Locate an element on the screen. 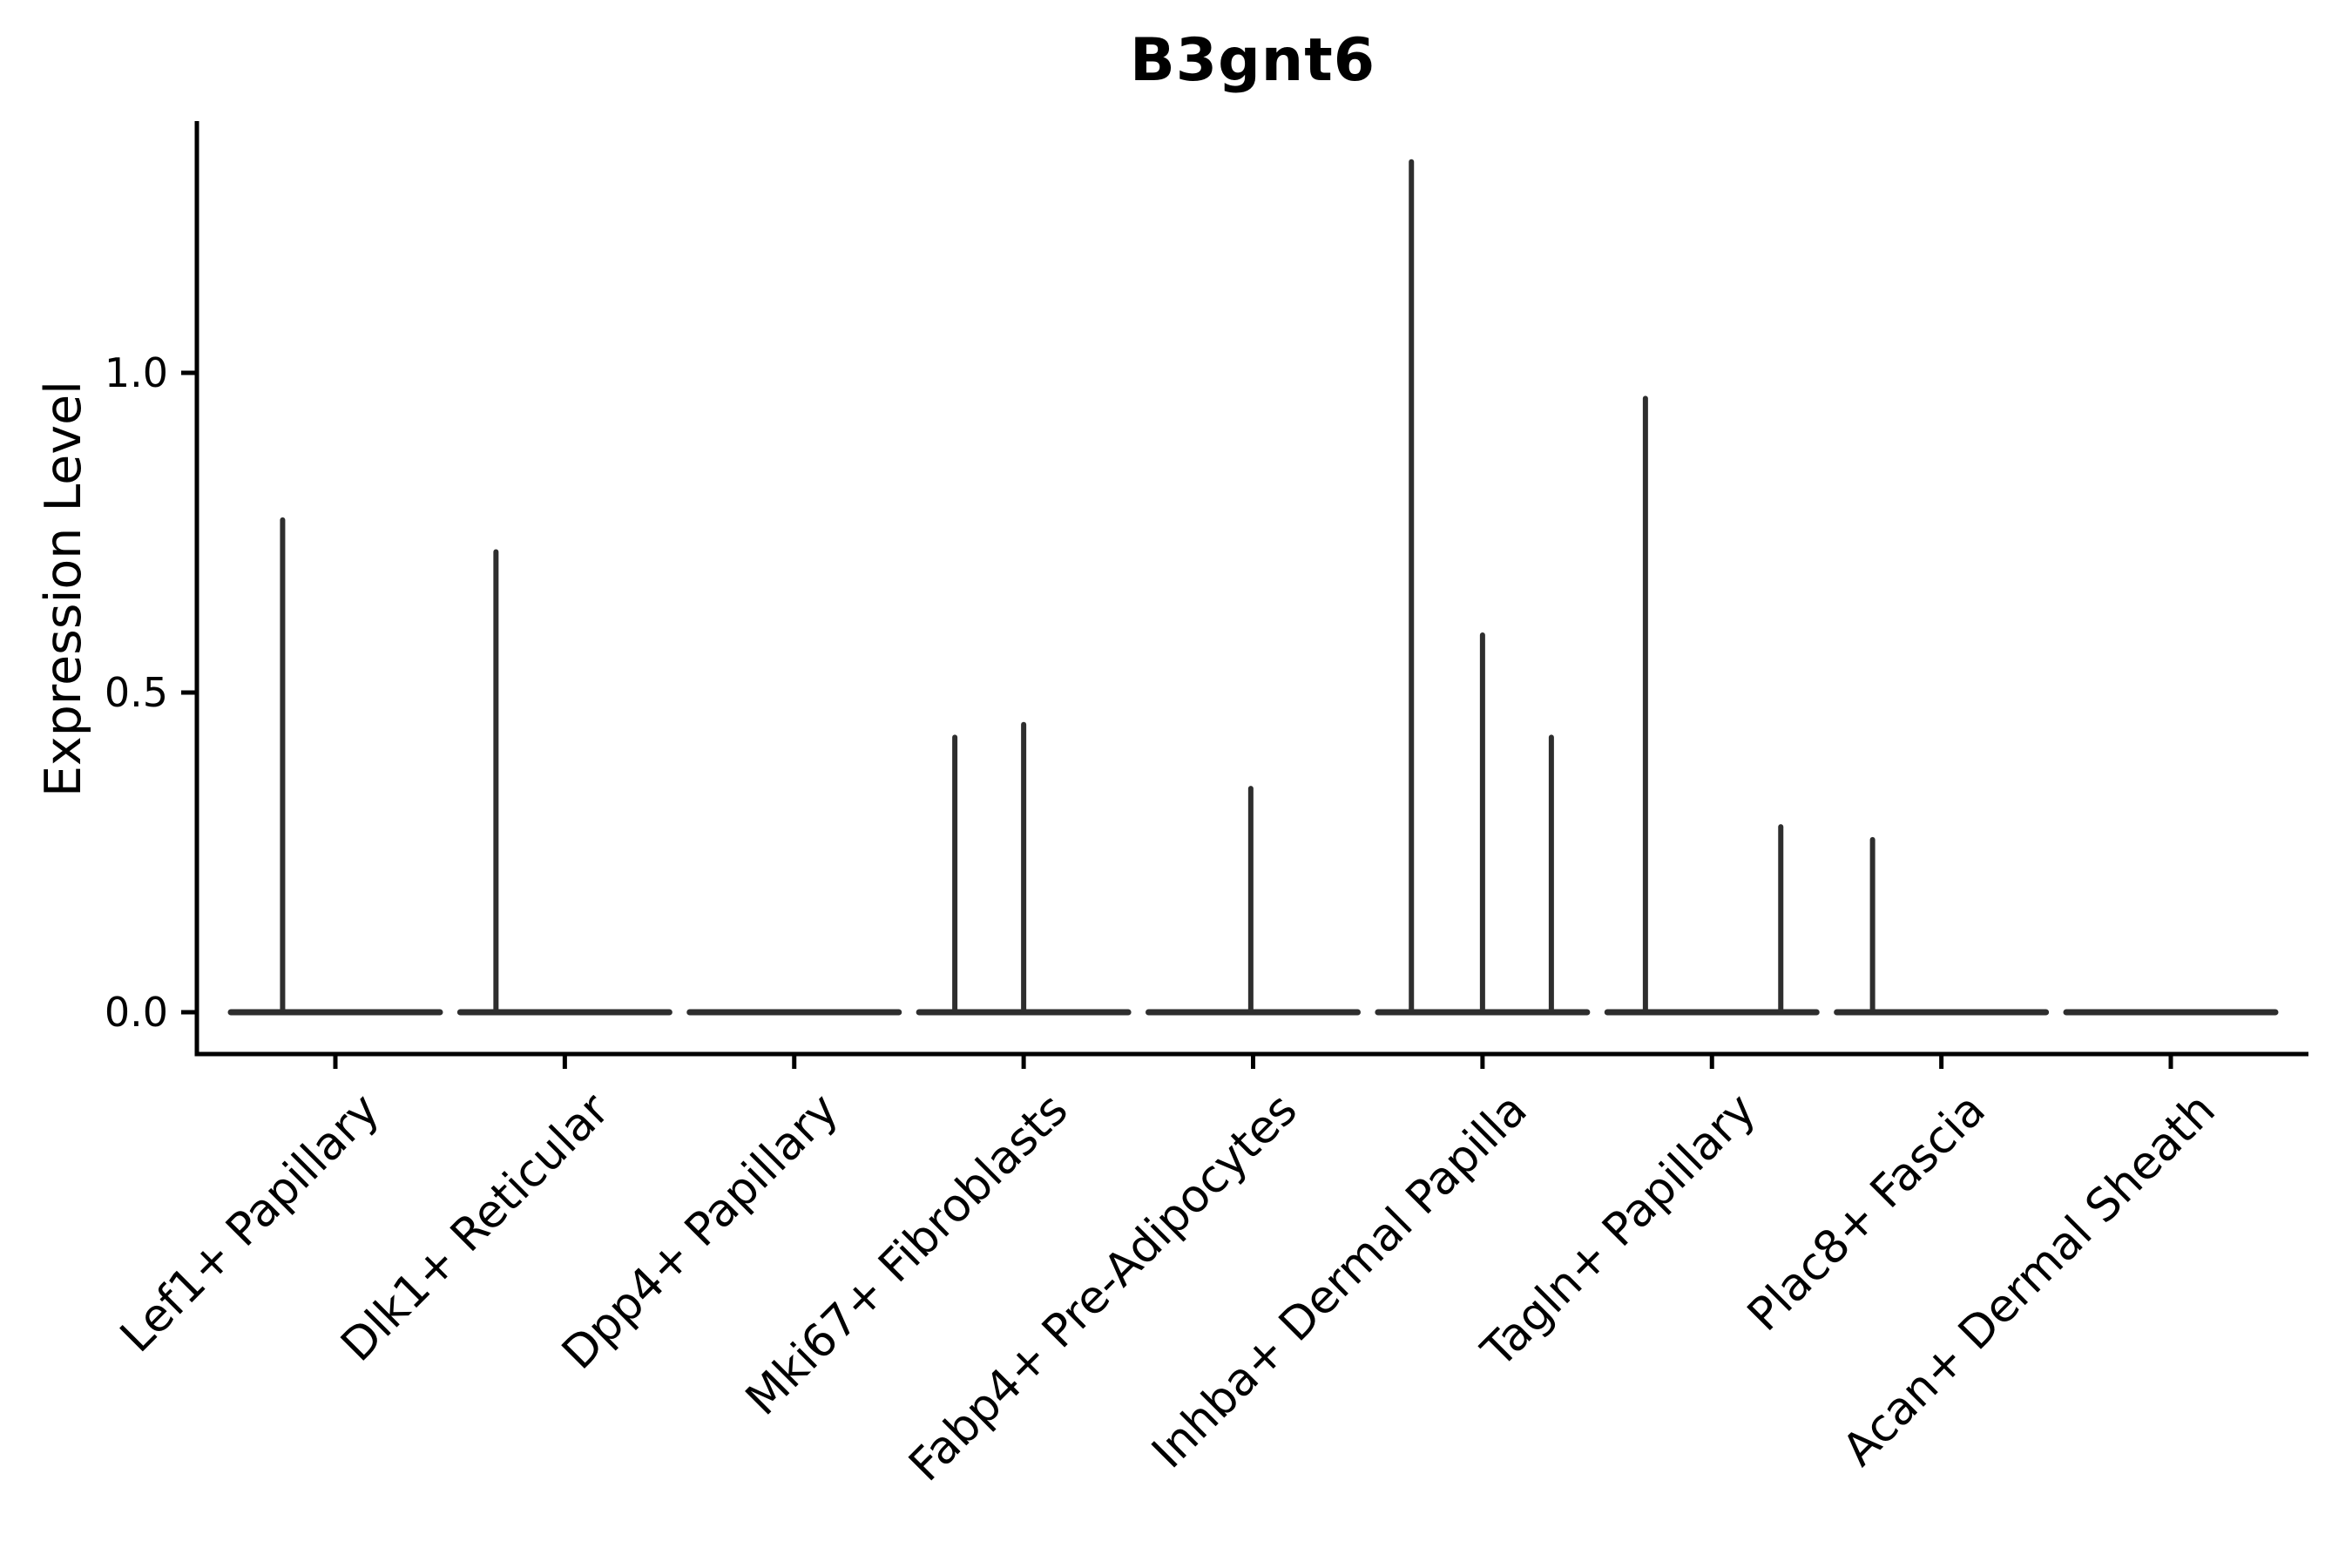 This screenshot has width=2352, height=1568. y-tick-label: 0.5 is located at coordinates (136, 692).